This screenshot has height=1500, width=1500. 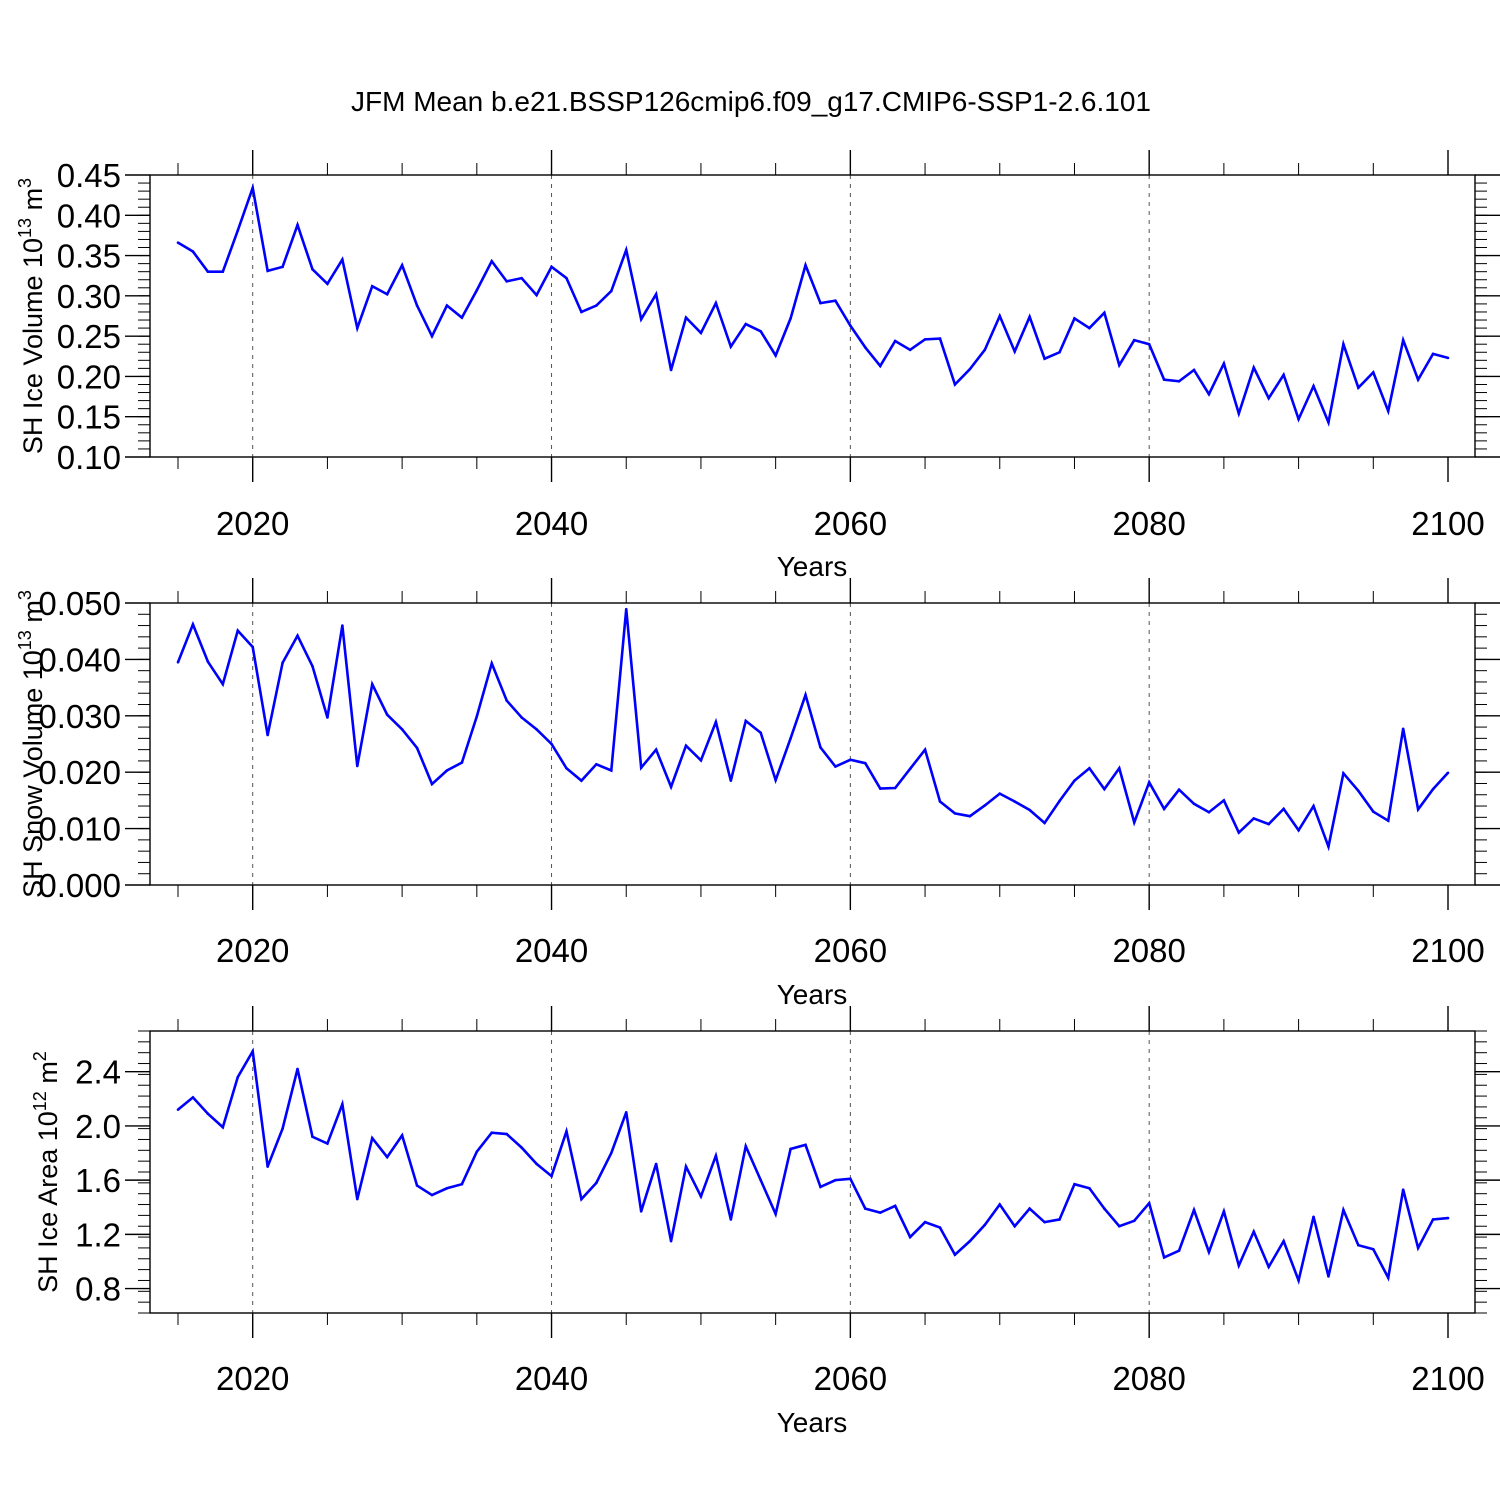 I want to click on x-tick-label: 2040, so click(x=551, y=1378).